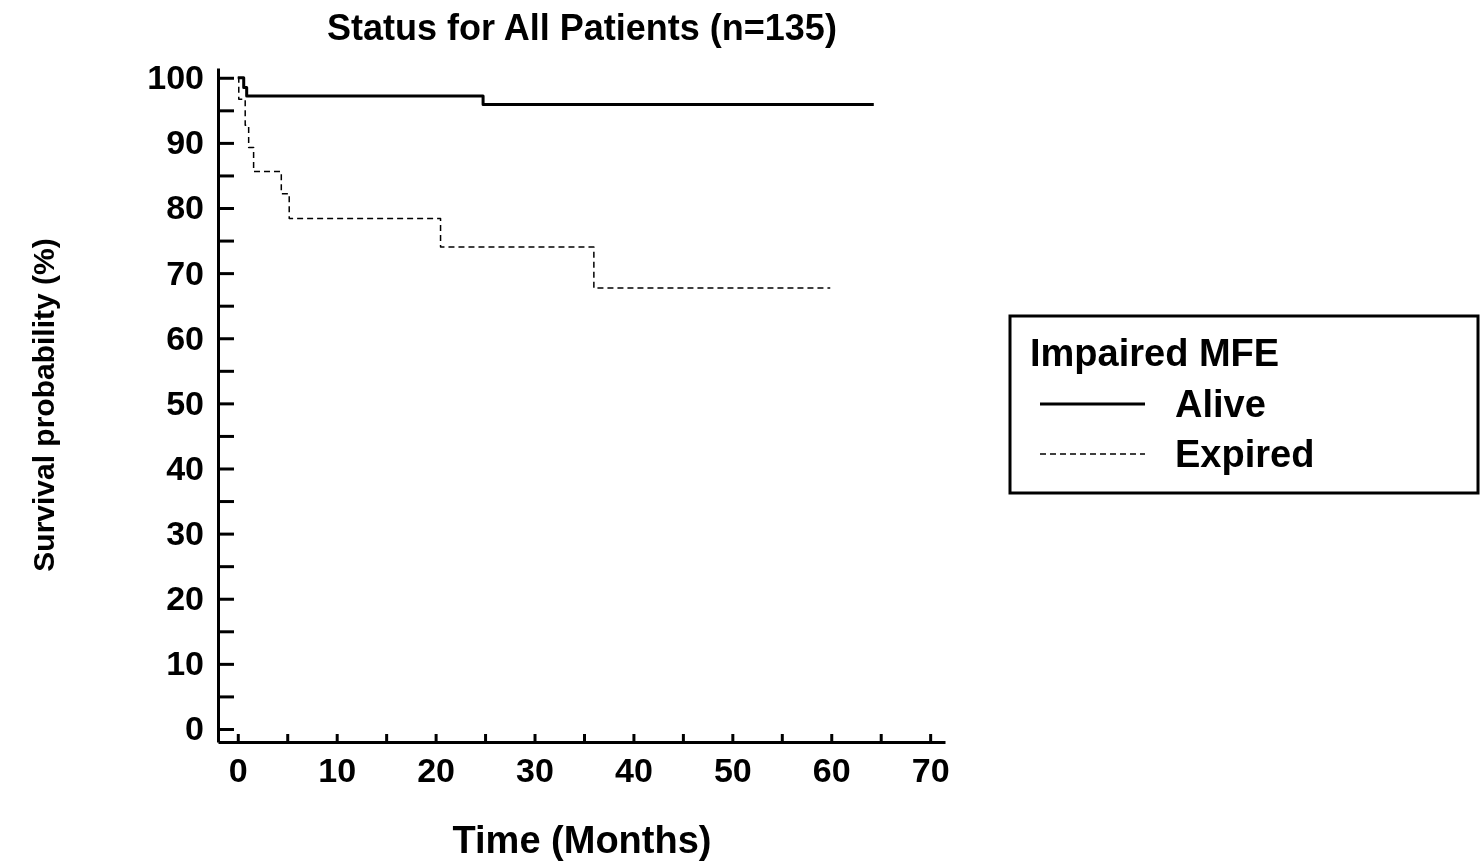 Image resolution: width=1480 pixels, height=863 pixels. I want to click on x-tick-label: 30, so click(535, 770).